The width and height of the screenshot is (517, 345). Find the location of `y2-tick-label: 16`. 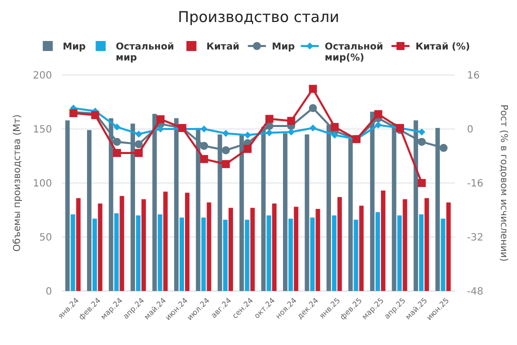

y2-tick-label: 16 is located at coordinates (473, 76).